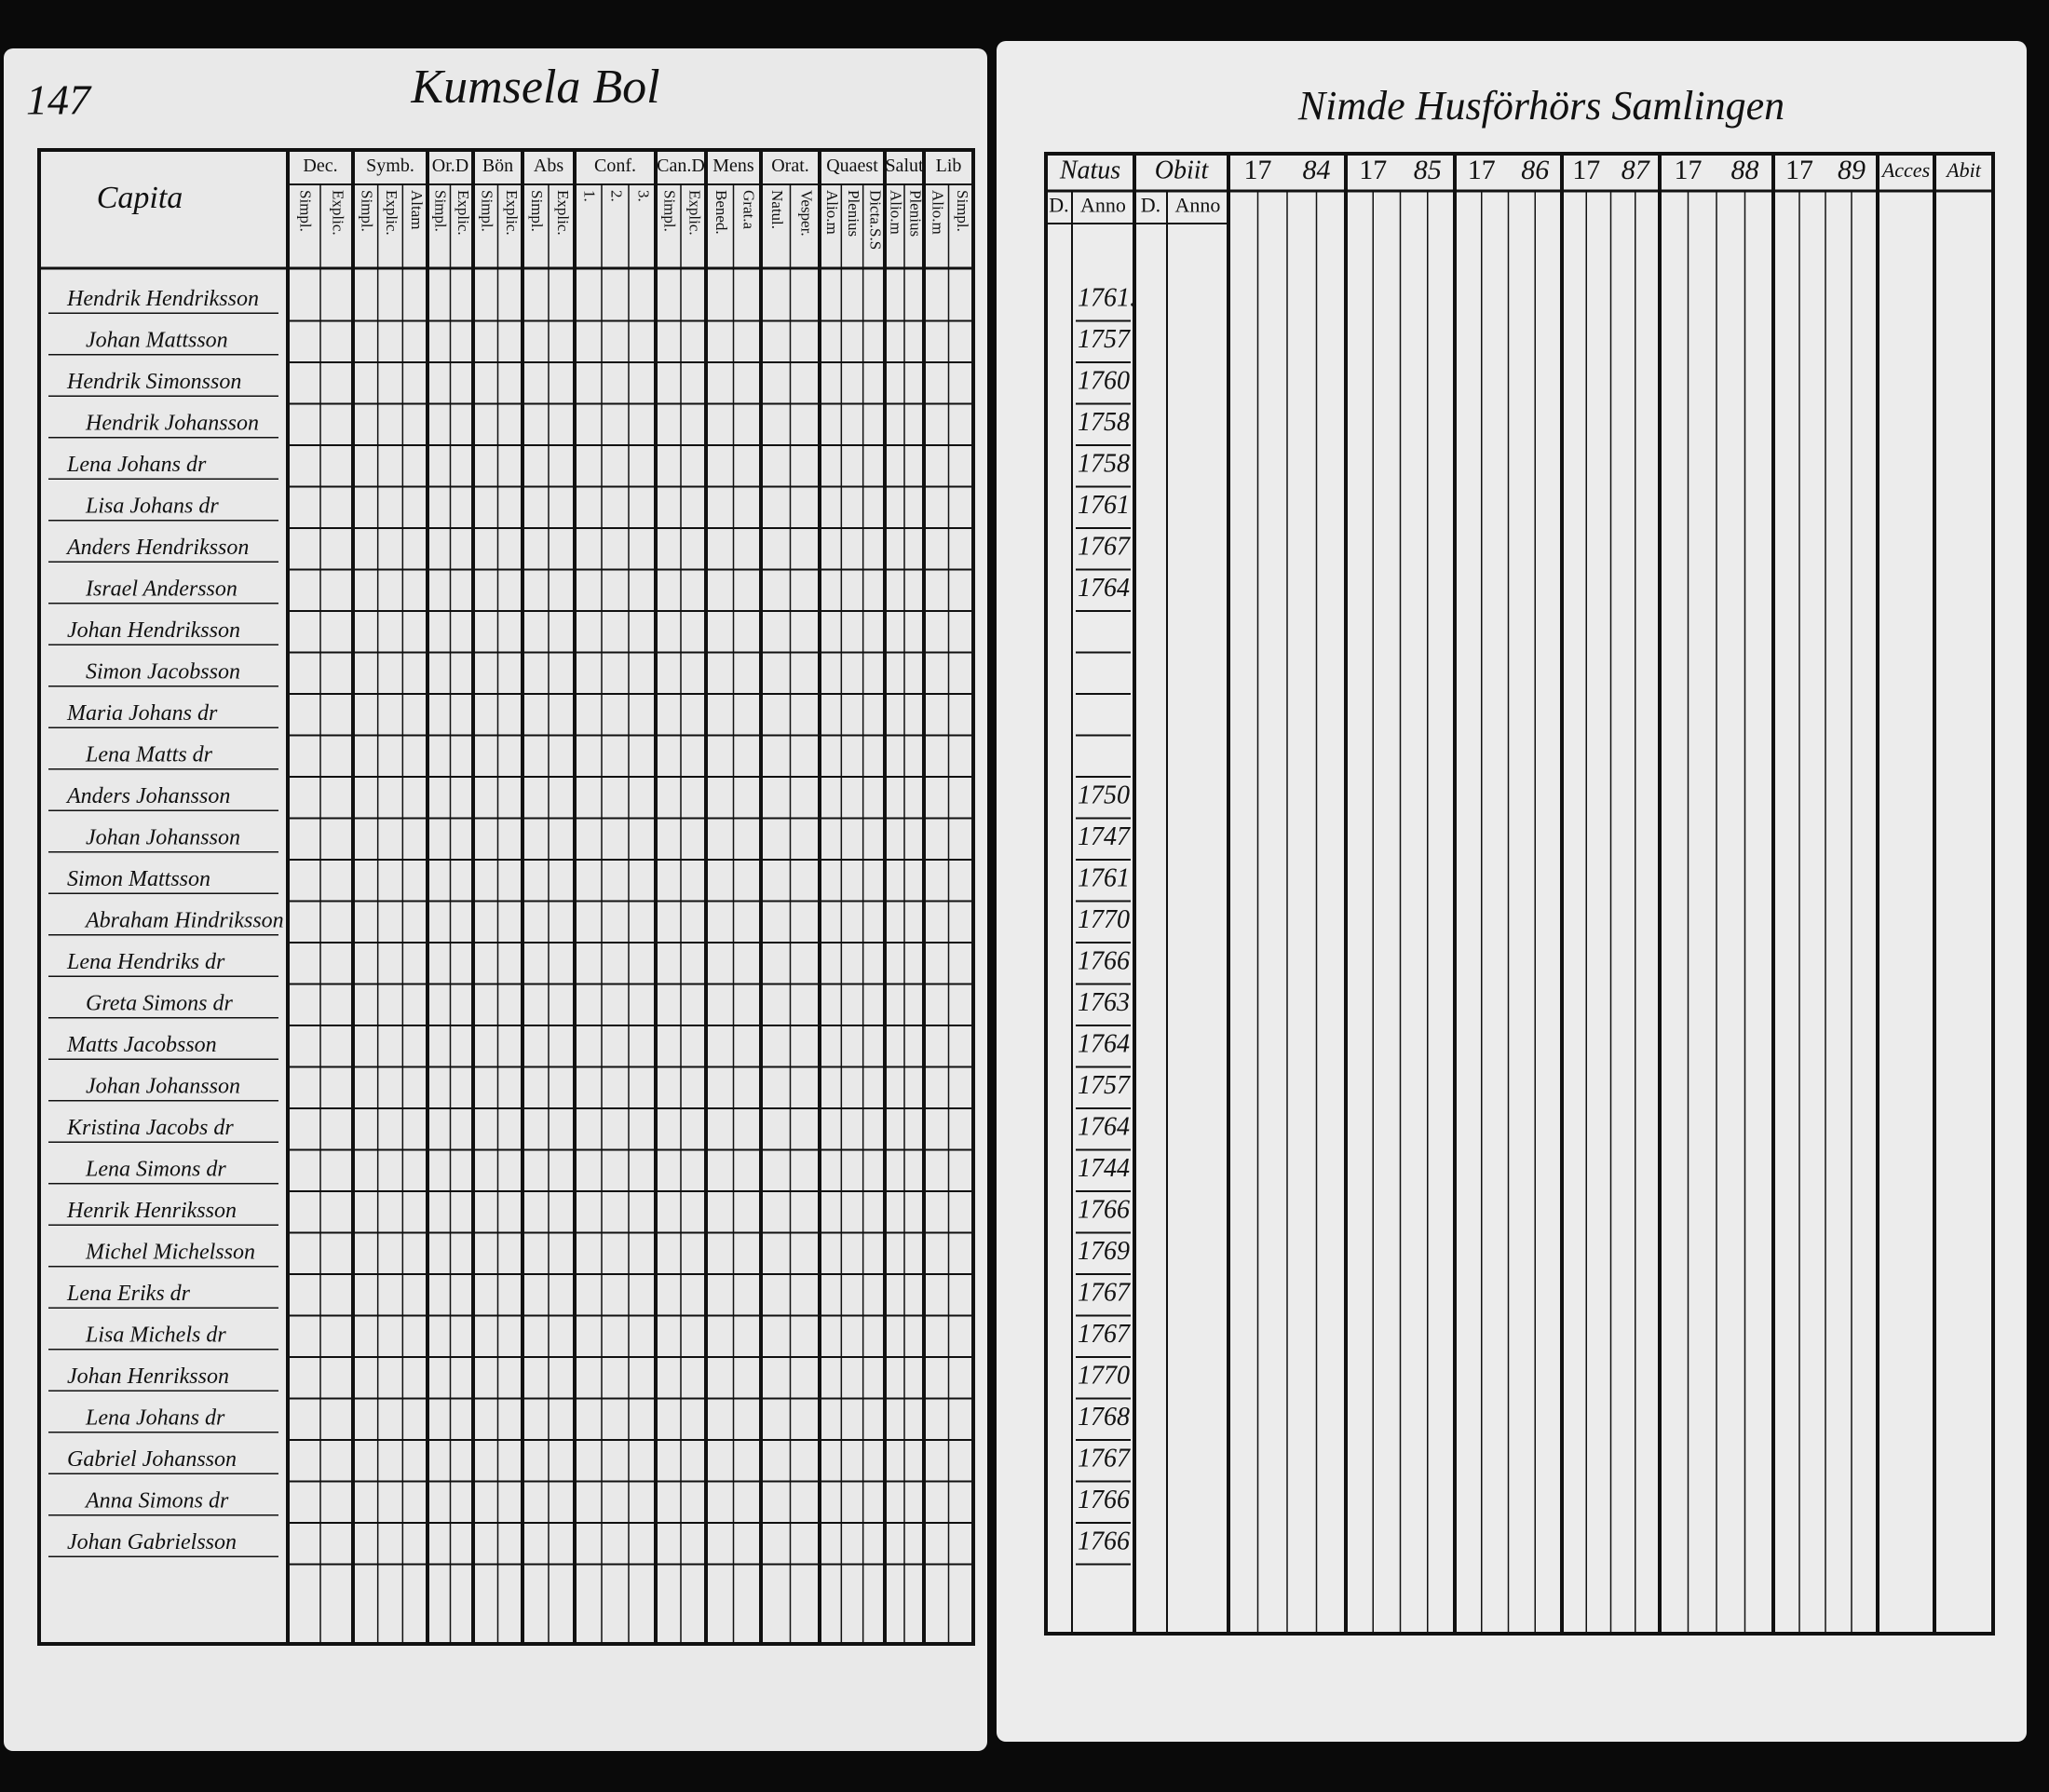 Image resolution: width=2049 pixels, height=1792 pixels. Describe the element at coordinates (875, 220) in the screenshot. I see `column-subheader: Dicta.S.S` at that location.